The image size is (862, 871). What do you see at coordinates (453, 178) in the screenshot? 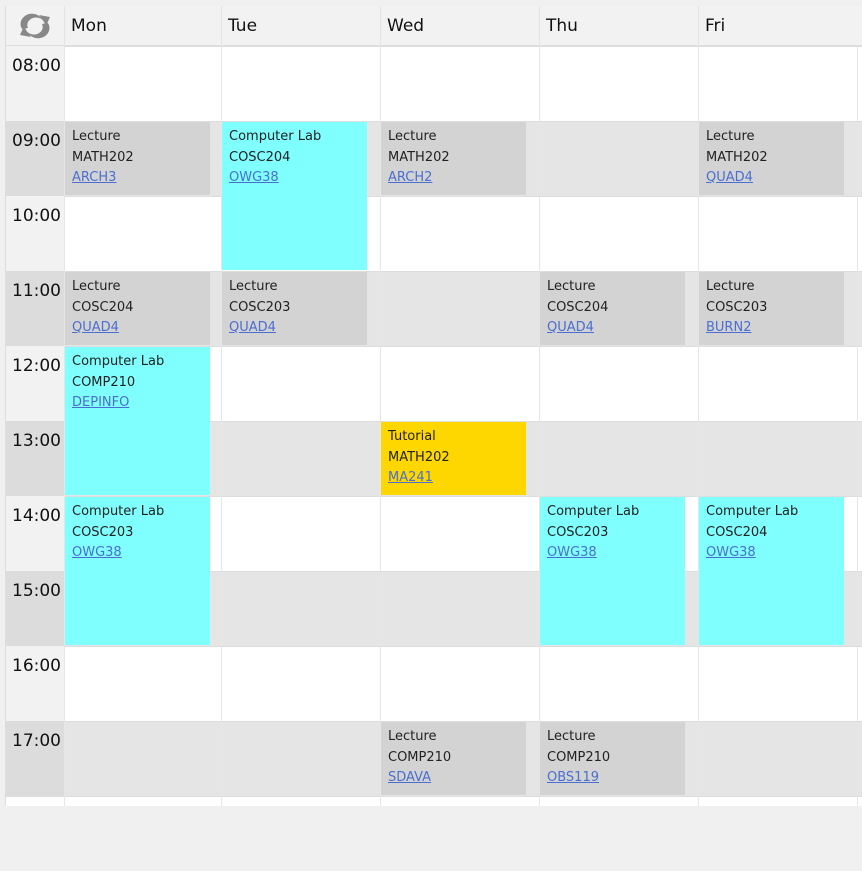
I see `event-room: ARCH2` at bounding box center [453, 178].